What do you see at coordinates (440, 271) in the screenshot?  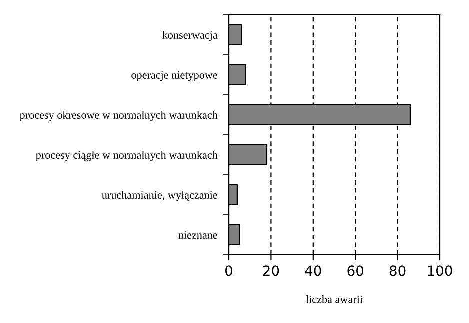 I see `x-tick-label: 100` at bounding box center [440, 271].